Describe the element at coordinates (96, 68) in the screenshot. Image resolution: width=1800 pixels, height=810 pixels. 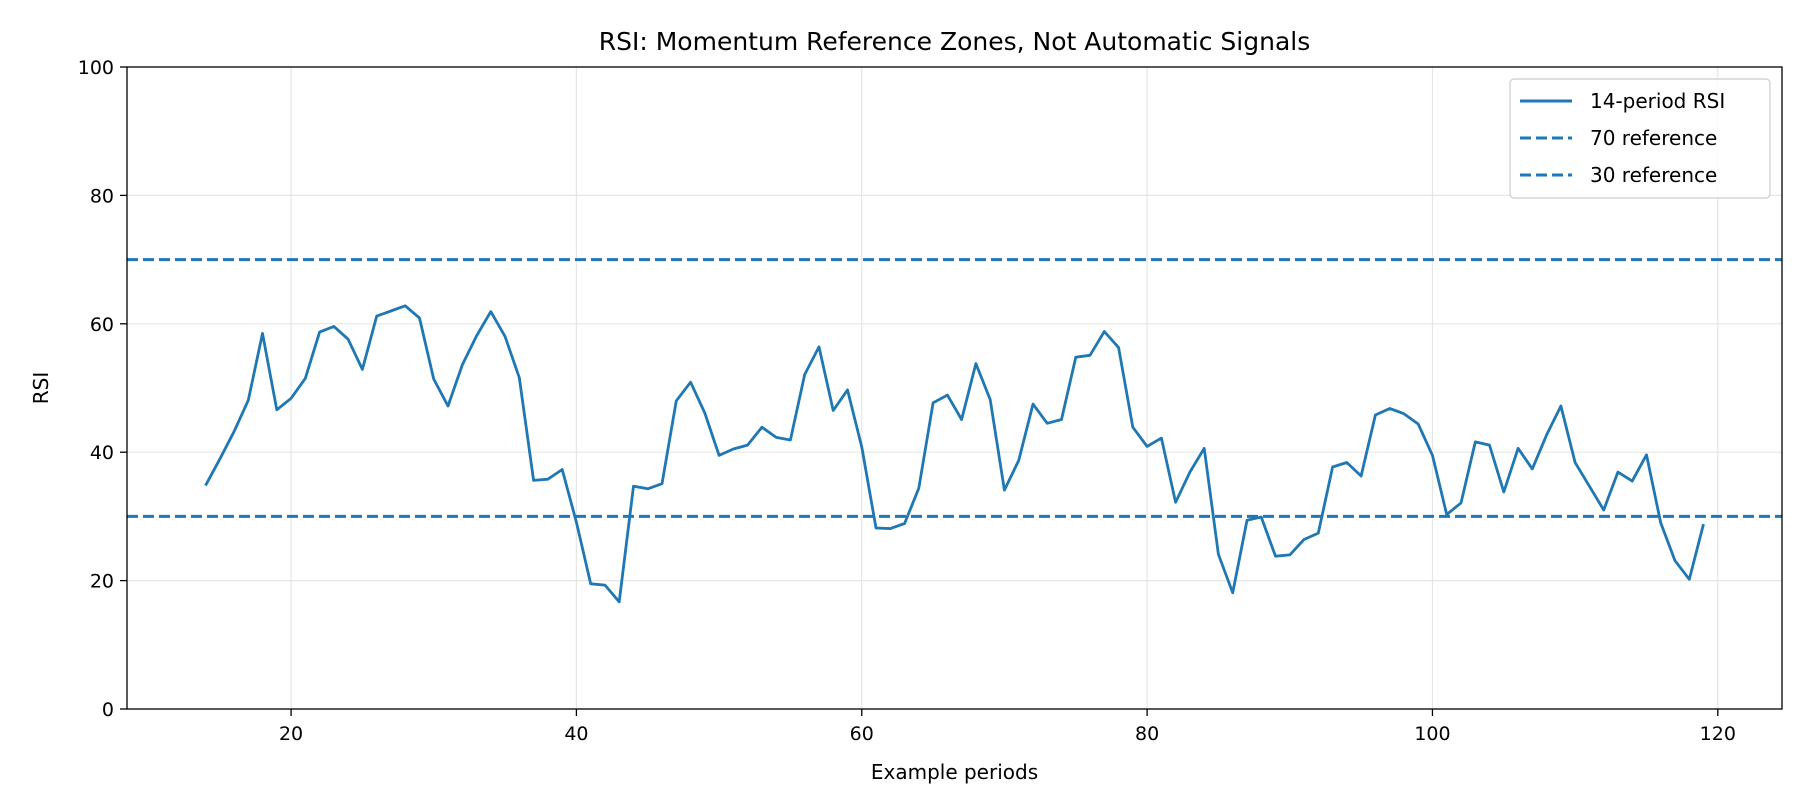
I see `y-tick-label: 100` at that location.